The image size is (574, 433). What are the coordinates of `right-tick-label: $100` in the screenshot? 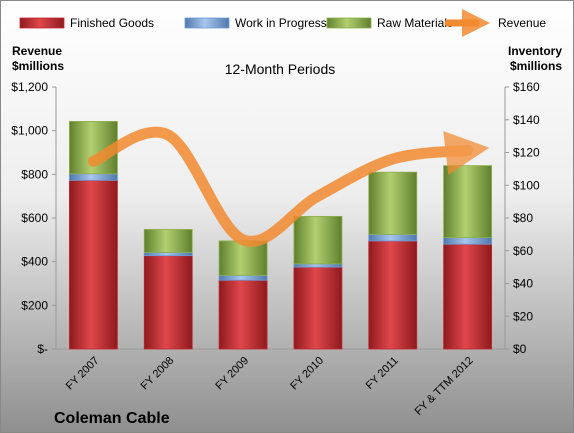 It's located at (526, 185).